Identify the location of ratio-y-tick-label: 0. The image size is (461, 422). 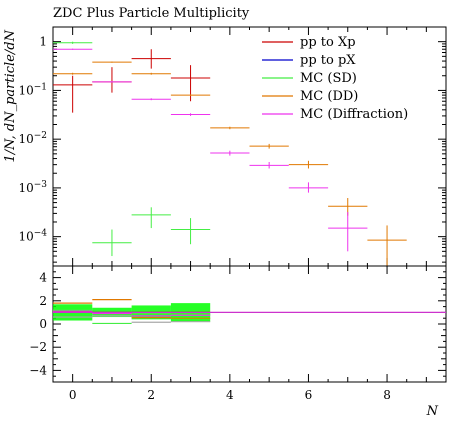
(43, 324).